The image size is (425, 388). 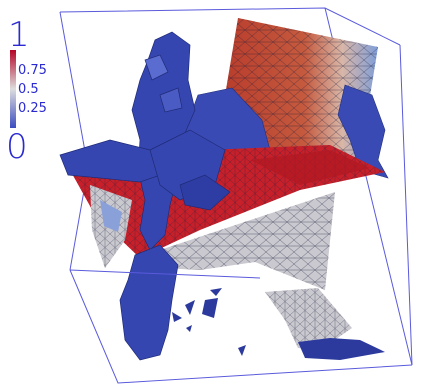 What do you see at coordinates (32, 108) in the screenshot?
I see `colorbar-tick-025: 0.25` at bounding box center [32, 108].